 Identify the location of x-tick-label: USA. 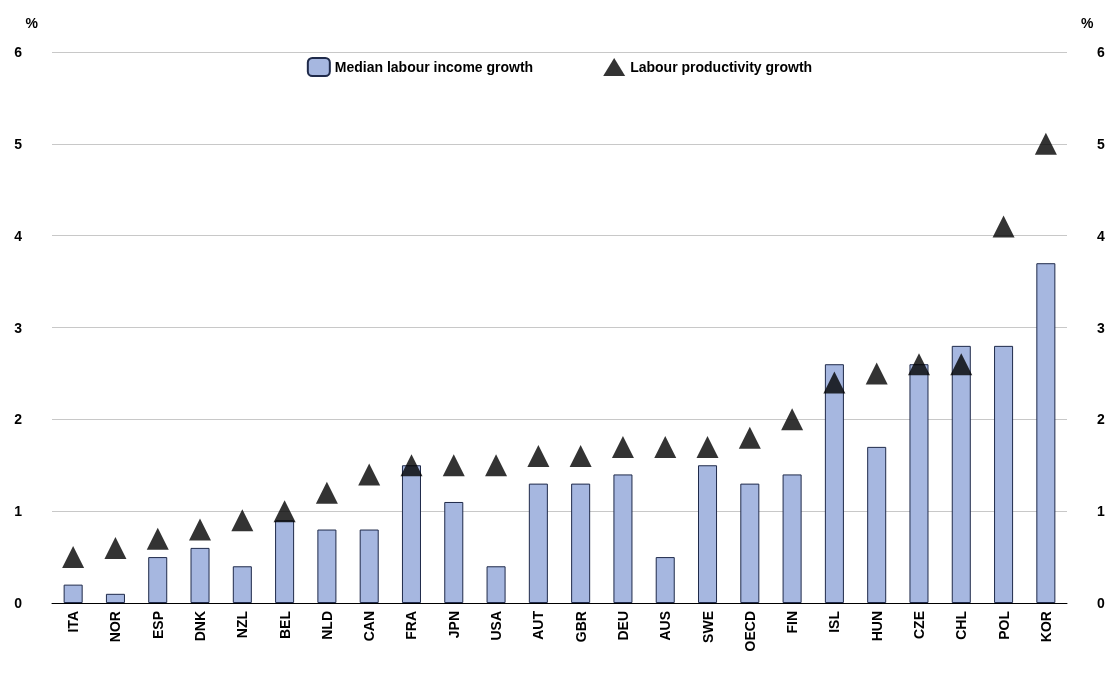
(496, 626).